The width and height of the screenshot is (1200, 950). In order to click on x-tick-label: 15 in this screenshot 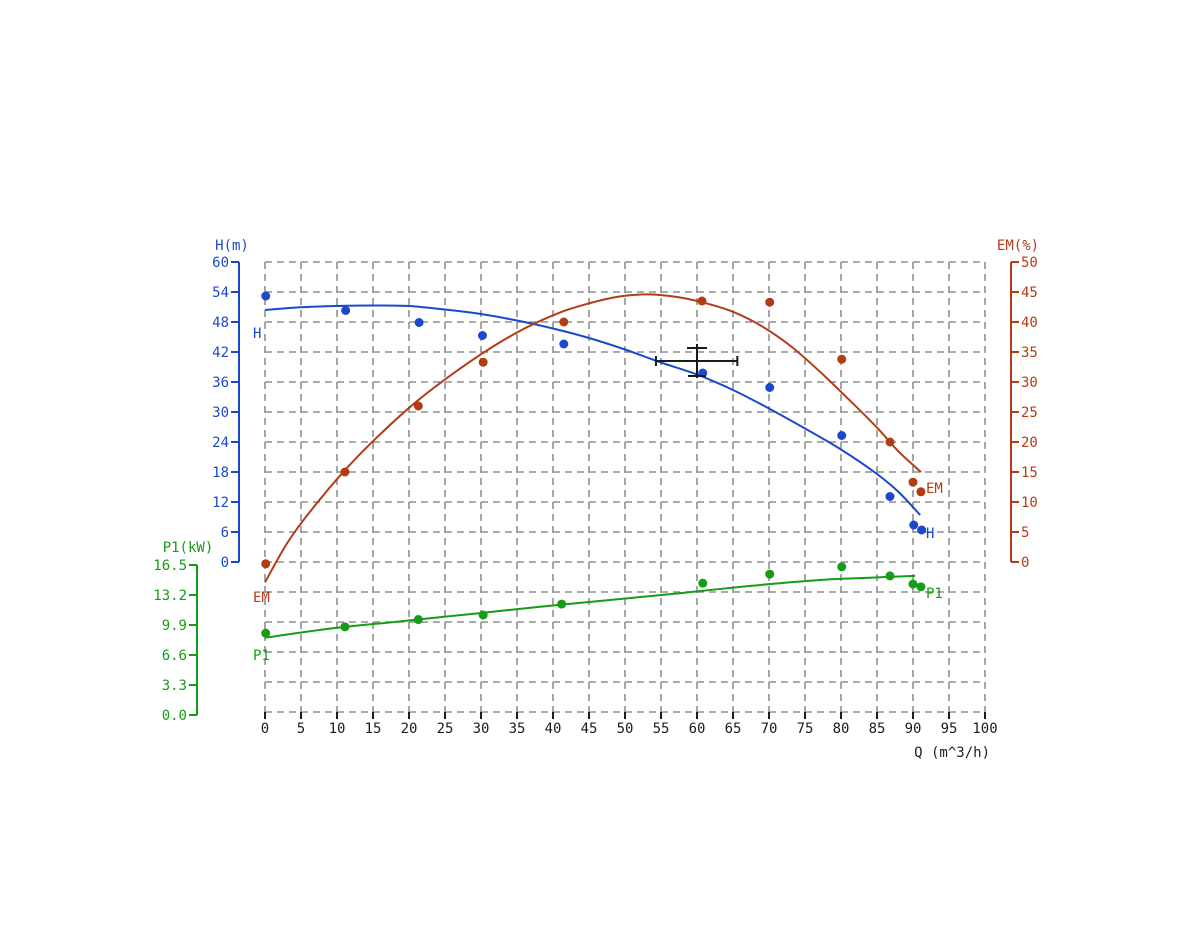, I will do `click(373, 729)`.